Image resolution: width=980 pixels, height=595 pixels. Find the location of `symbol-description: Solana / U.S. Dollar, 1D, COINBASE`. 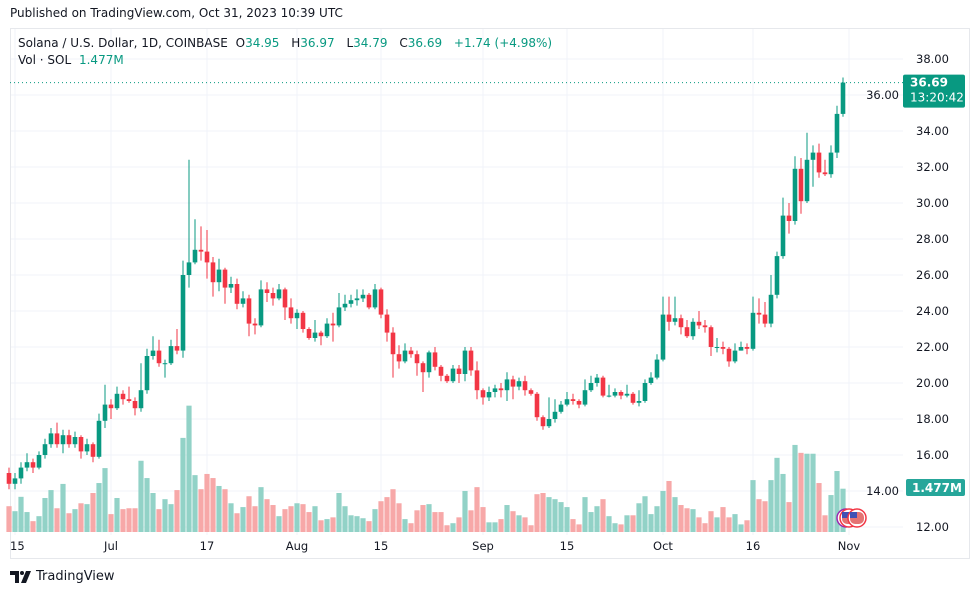

symbol-description: Solana / U.S. Dollar, 1D, COINBASE is located at coordinates (123, 43).